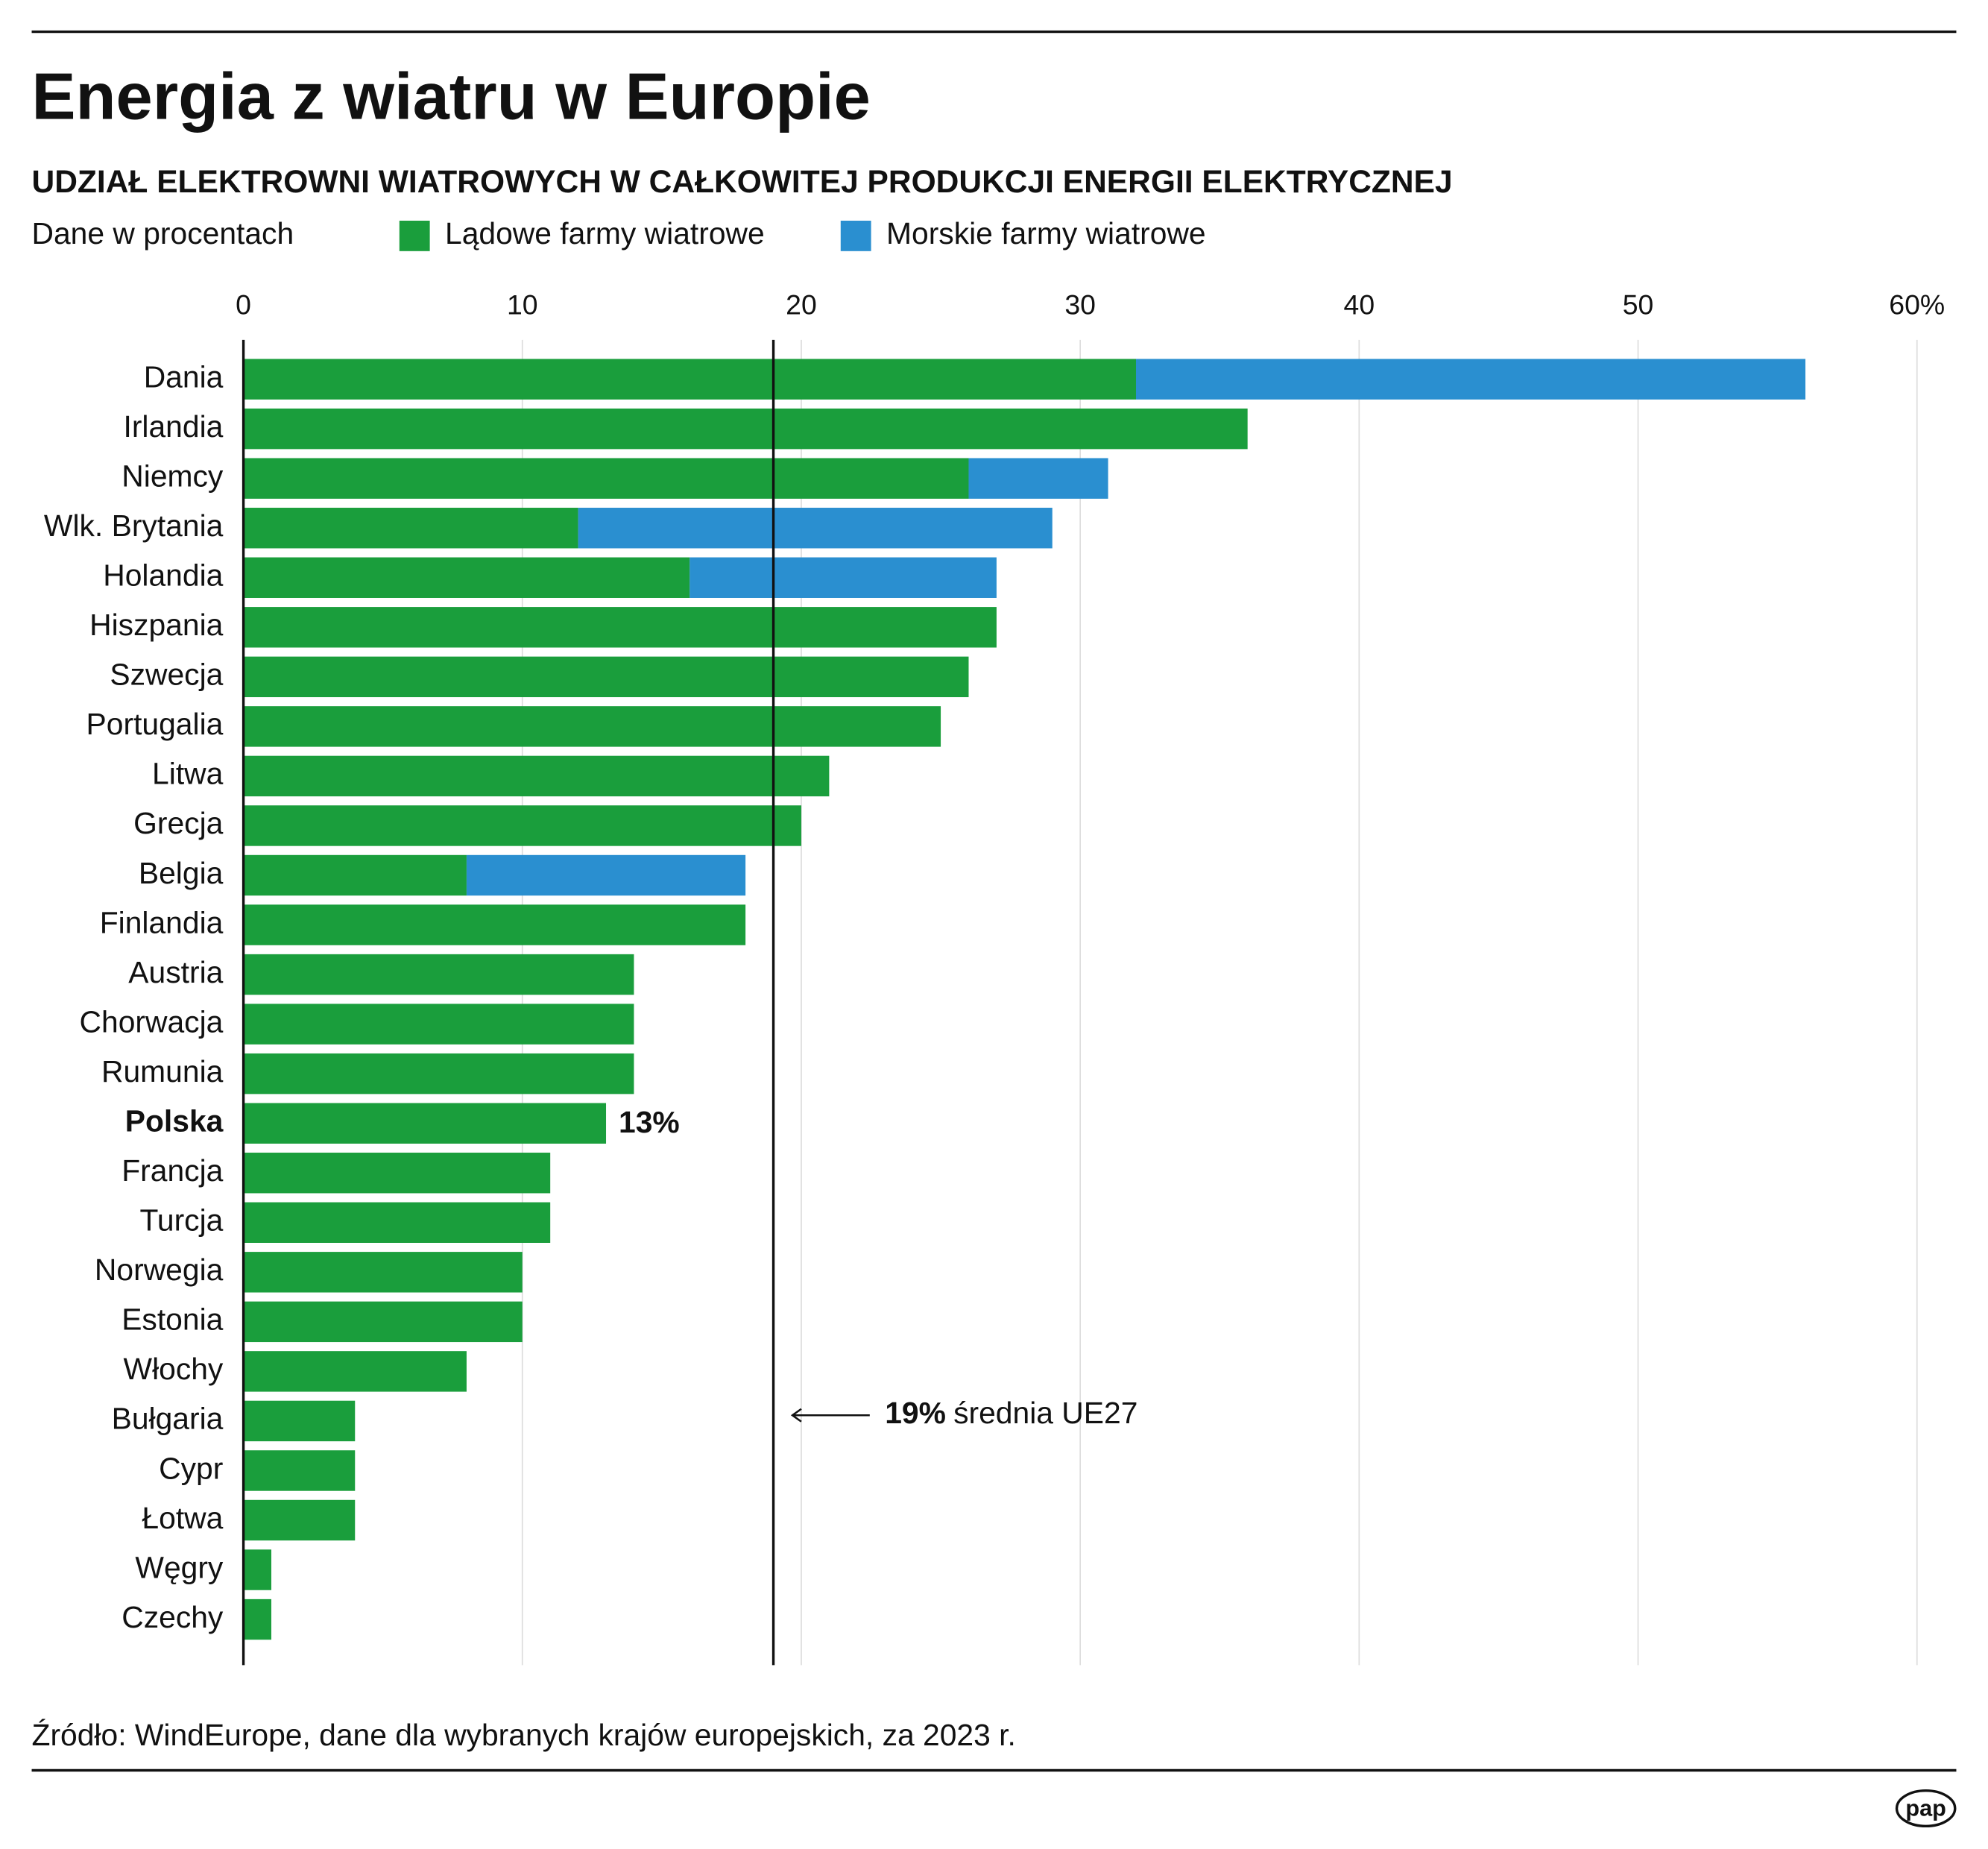 The image size is (1988, 1849). Describe the element at coordinates (188, 774) in the screenshot. I see `category-label: Litwa` at that location.